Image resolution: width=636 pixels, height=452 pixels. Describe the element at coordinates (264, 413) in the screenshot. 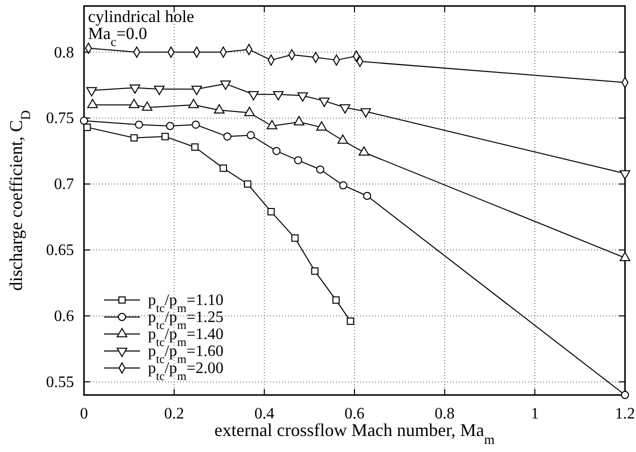

I see `x-tick-label: 0.4` at that location.